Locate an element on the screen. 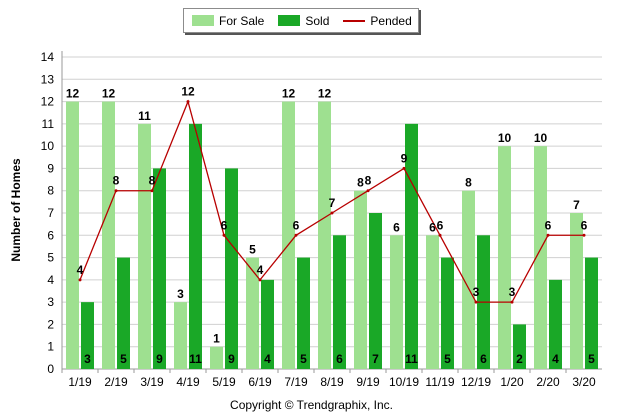 Image resolution: width=623 pixels, height=419 pixels. y-tick-label: 13 is located at coordinates (48, 79).